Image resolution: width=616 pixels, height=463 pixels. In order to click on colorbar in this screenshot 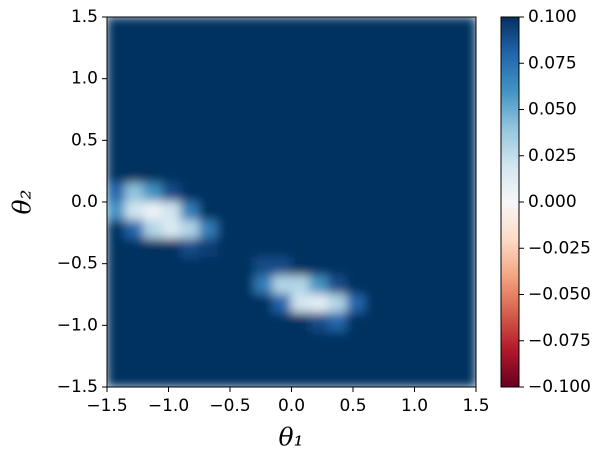, I will do `click(510, 202)`.